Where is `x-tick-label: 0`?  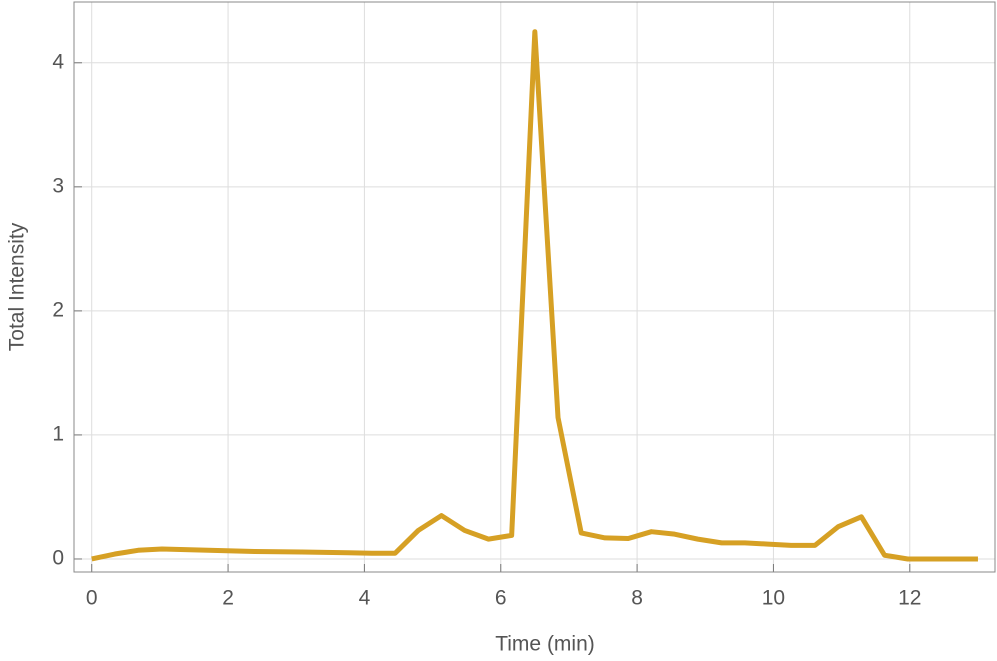
x-tick-label: 0 is located at coordinates (92, 598).